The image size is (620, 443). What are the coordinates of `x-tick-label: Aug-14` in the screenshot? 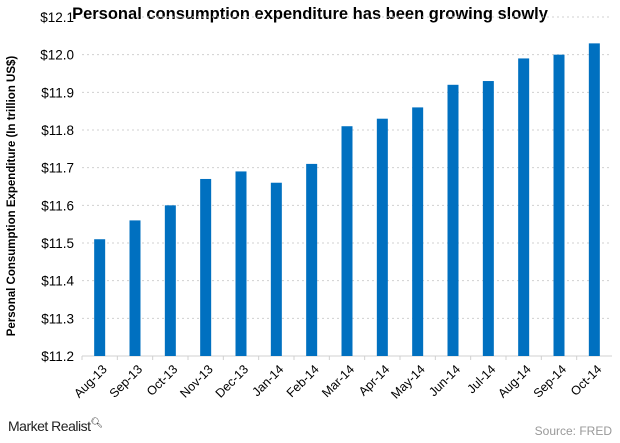 It's located at (514, 381).